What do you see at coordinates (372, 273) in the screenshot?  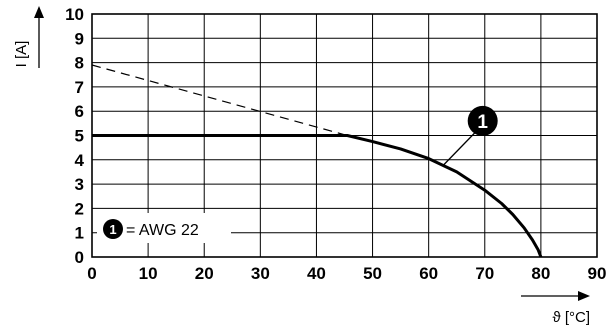 I see `x-tick-label: 50` at bounding box center [372, 273].